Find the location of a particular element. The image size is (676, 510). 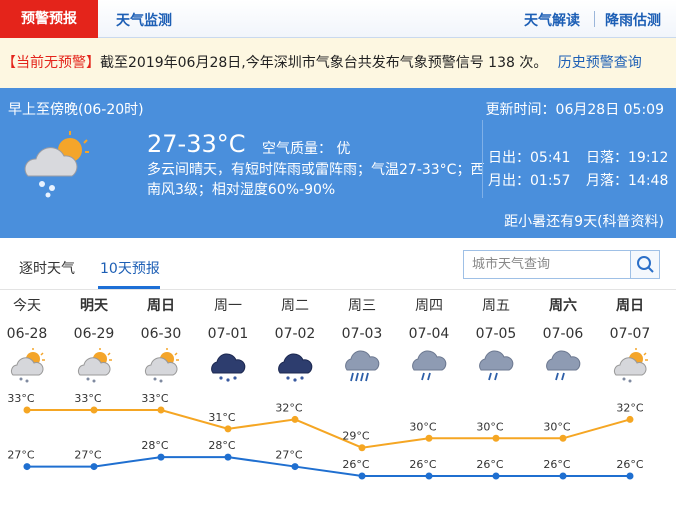

weekday: 明天 is located at coordinates (94, 306).